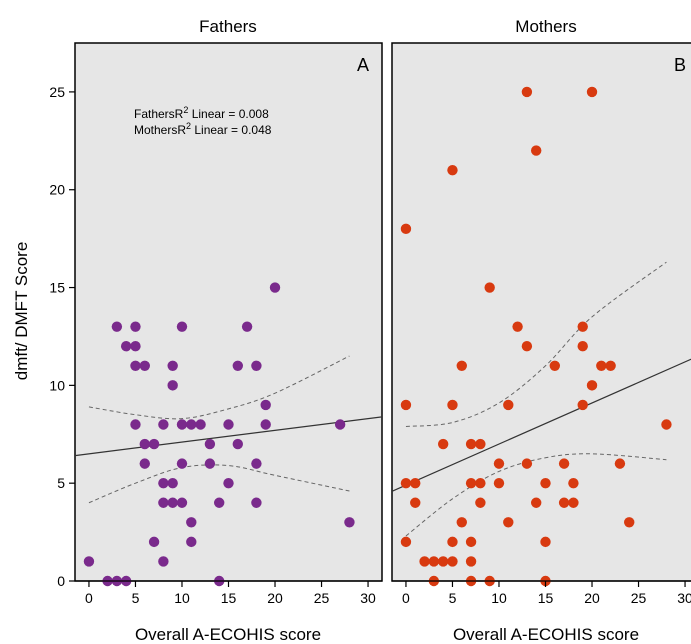 The height and width of the screenshot is (644, 691). I want to click on y-axis: 0 5 10 15 20 25, so click(62, 336).